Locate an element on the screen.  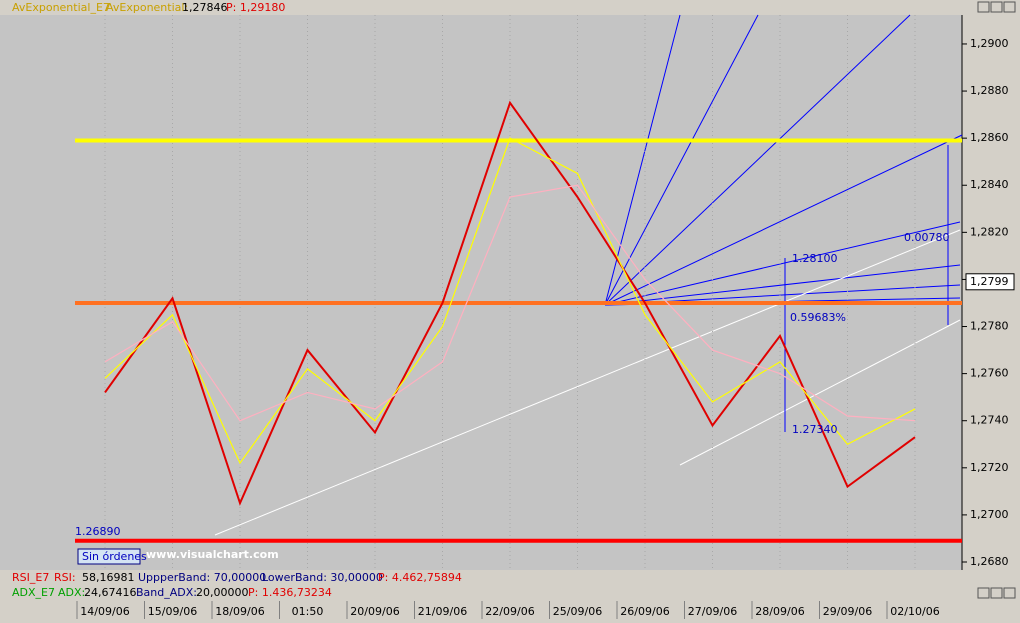
annotation: 1.26890 is located at coordinates (98, 531).